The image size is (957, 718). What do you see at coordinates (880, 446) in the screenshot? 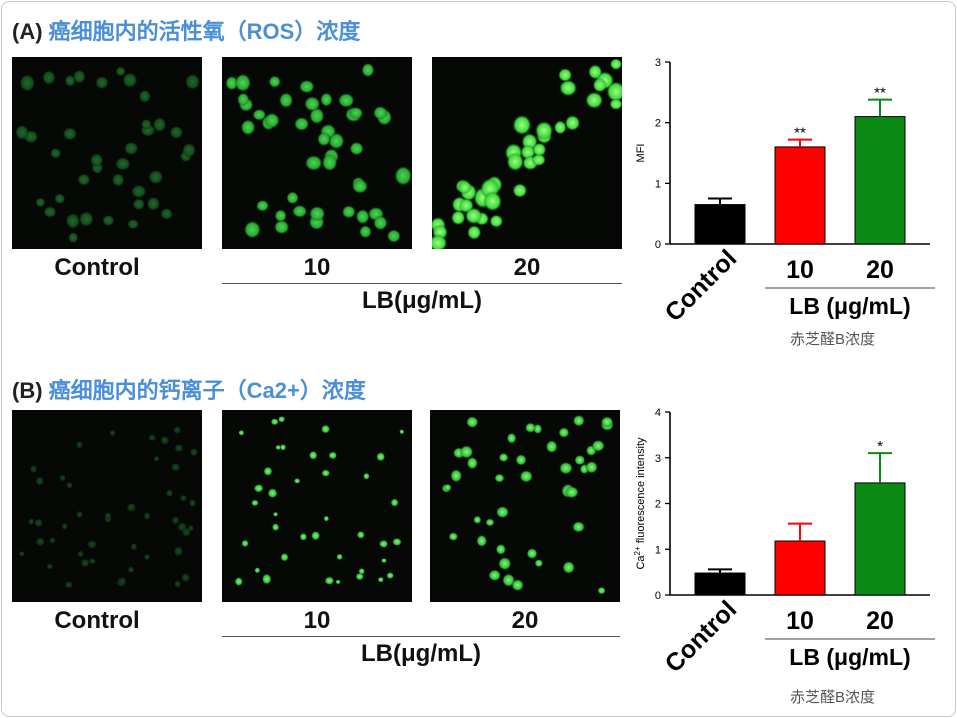
I see `significance-marker: *` at bounding box center [880, 446].